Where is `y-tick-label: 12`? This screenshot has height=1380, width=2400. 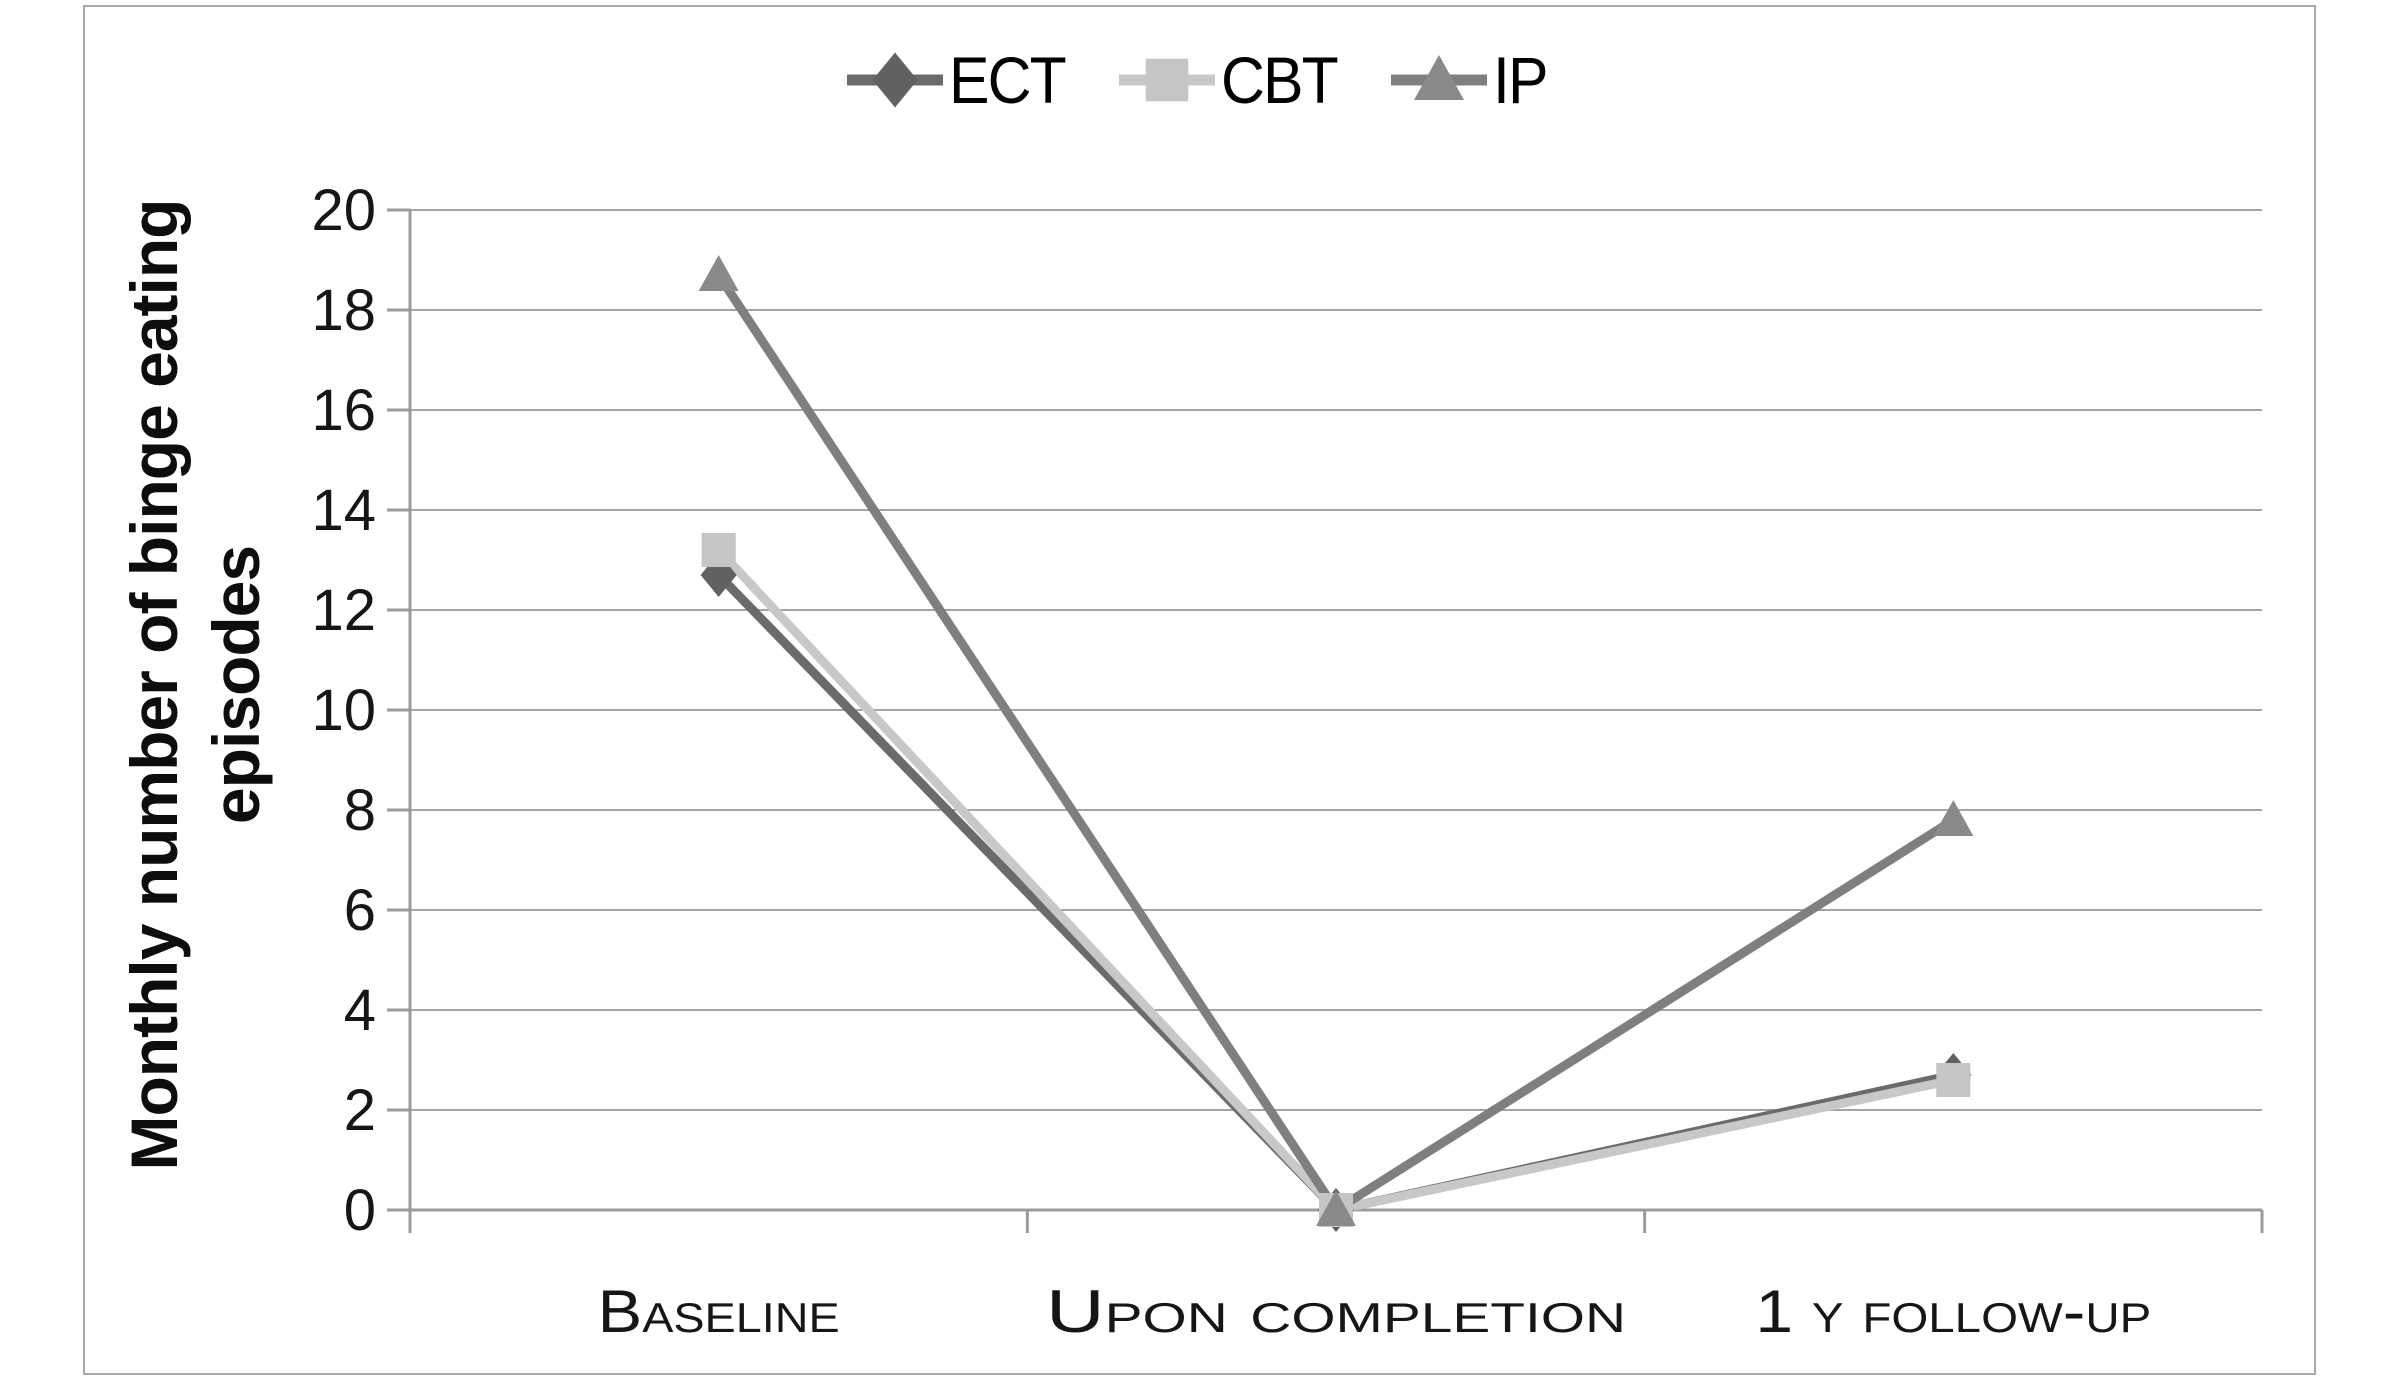 y-tick-label: 12 is located at coordinates (343, 610).